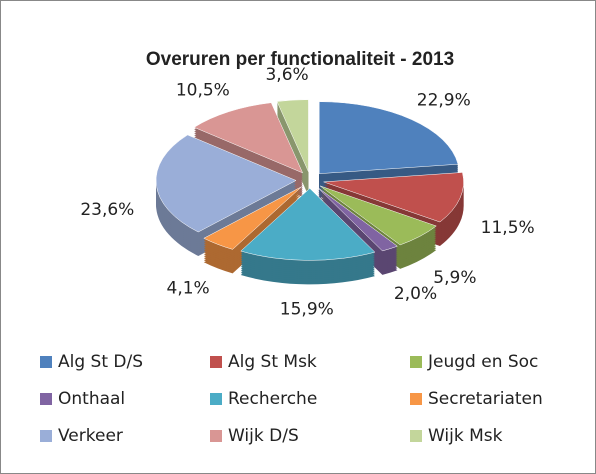 The width and height of the screenshot is (596, 474). Describe the element at coordinates (272, 362) in the screenshot. I see `legend-label: Alg St Msk` at that location.